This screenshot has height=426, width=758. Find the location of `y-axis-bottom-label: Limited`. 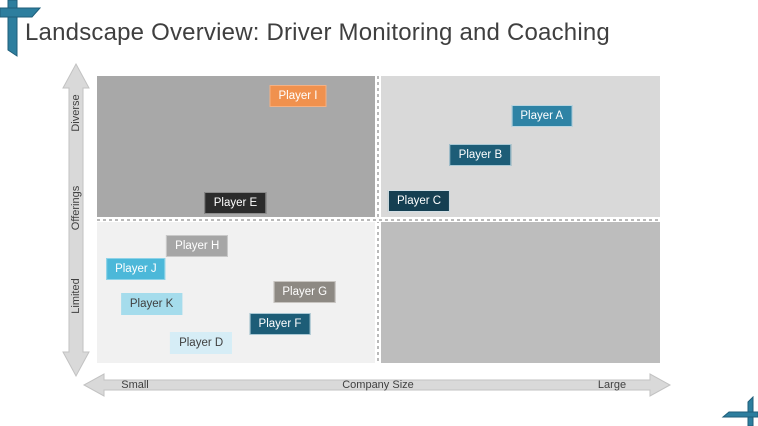

y-axis-bottom-label: Limited is located at coordinates (76, 296).